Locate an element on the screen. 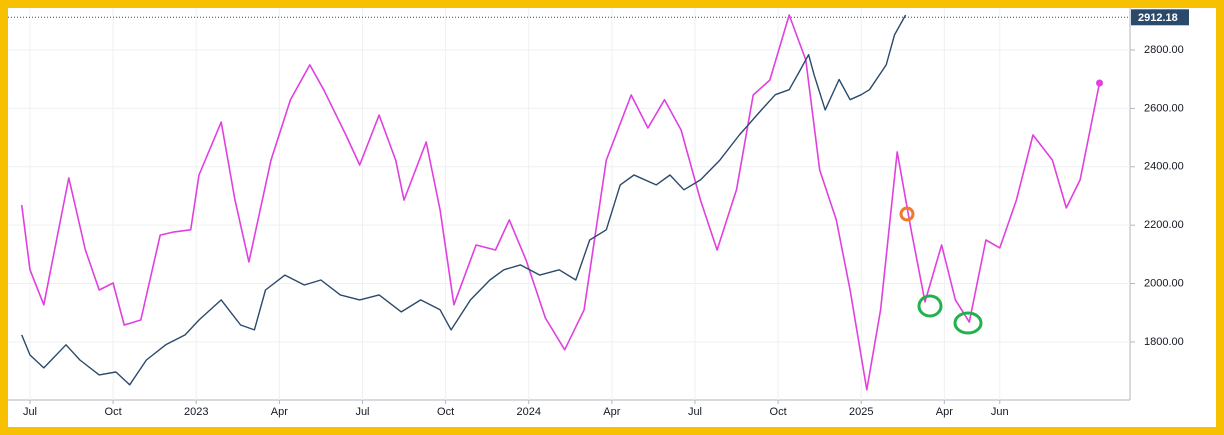  last-value-box is located at coordinates (1160, 17).